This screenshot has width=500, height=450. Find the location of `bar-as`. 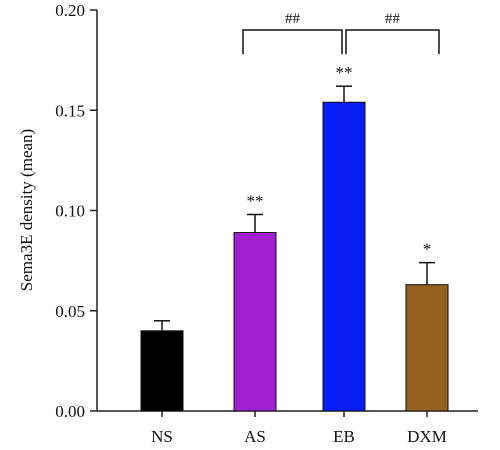

bar-as is located at coordinates (255, 322).